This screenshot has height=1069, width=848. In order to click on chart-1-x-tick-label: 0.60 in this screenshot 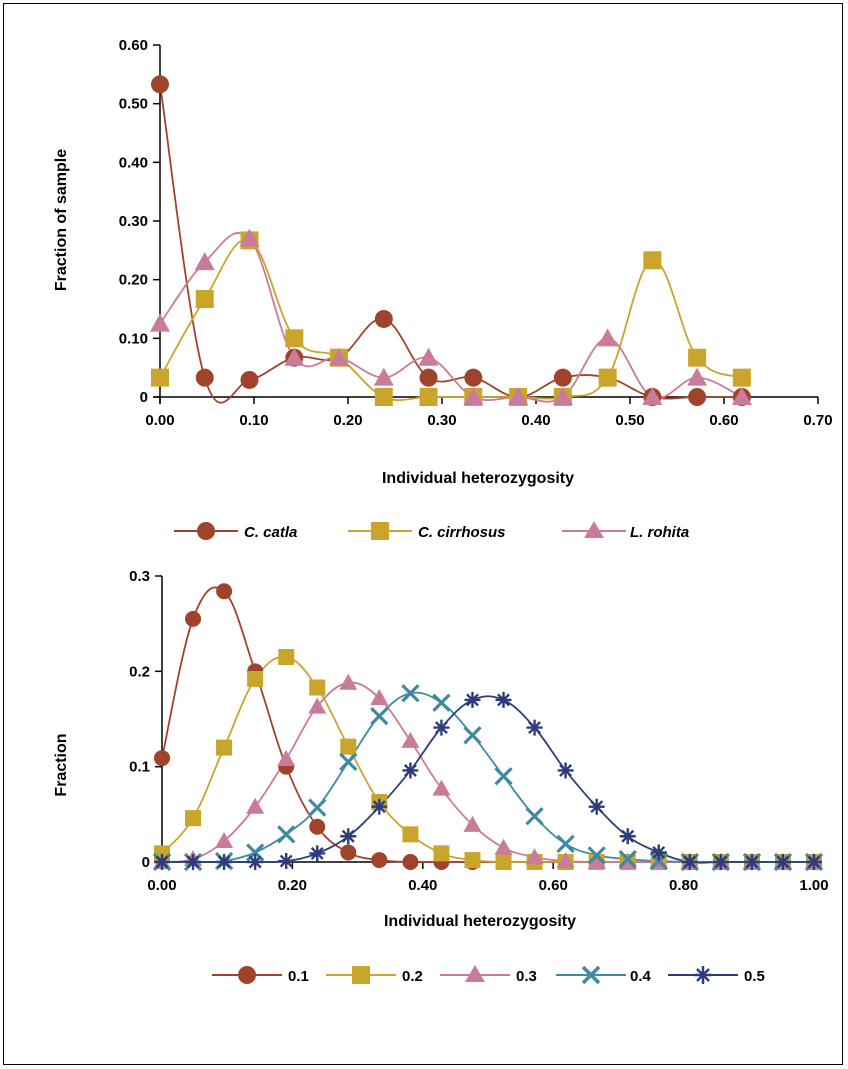, I will do `click(723, 420)`.